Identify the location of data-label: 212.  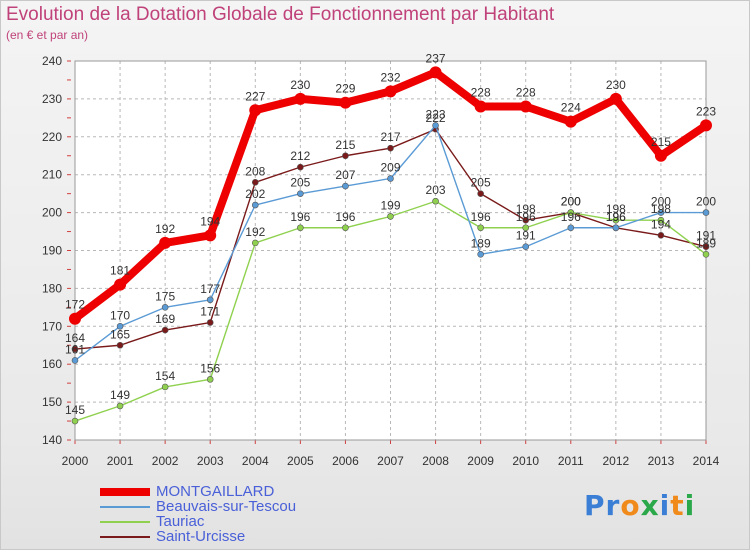
(300, 156).